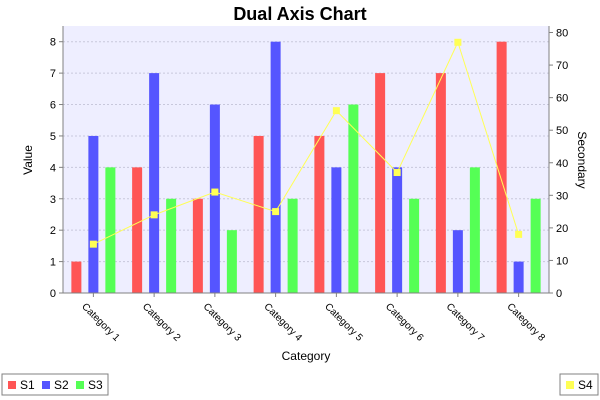  What do you see at coordinates (53, 231) in the screenshot?
I see `y-tick-label: 2` at bounding box center [53, 231].